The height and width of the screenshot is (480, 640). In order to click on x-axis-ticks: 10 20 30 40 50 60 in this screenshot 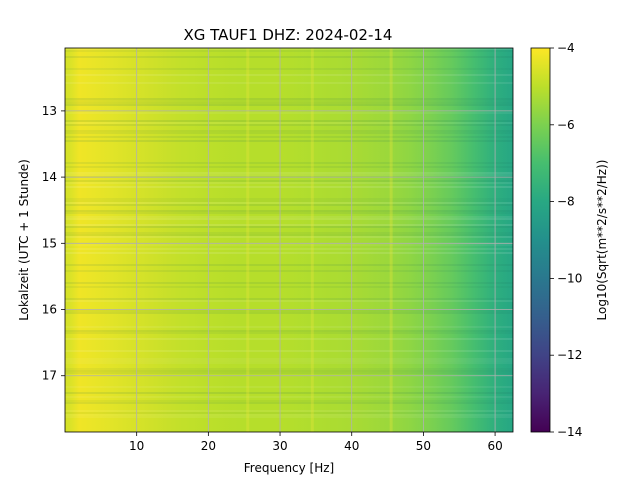, I will do `click(316, 442)`.